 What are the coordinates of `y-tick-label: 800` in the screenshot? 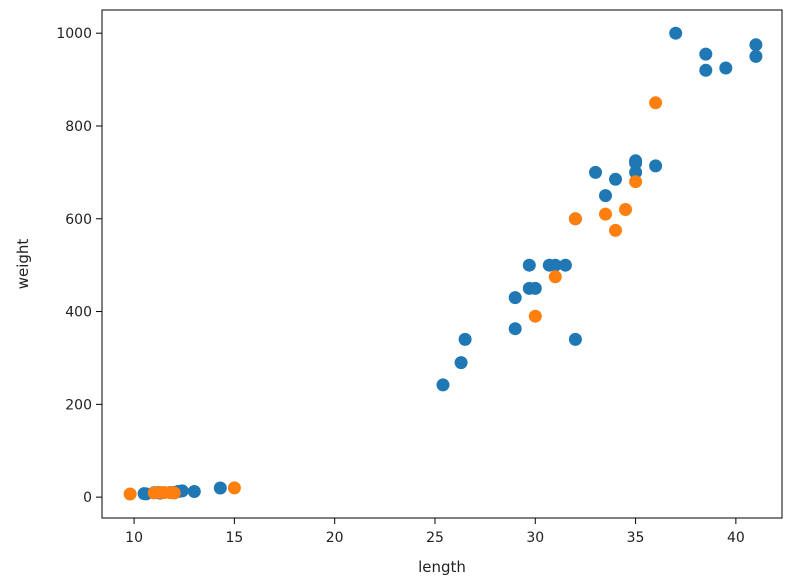 It's located at (78, 127).